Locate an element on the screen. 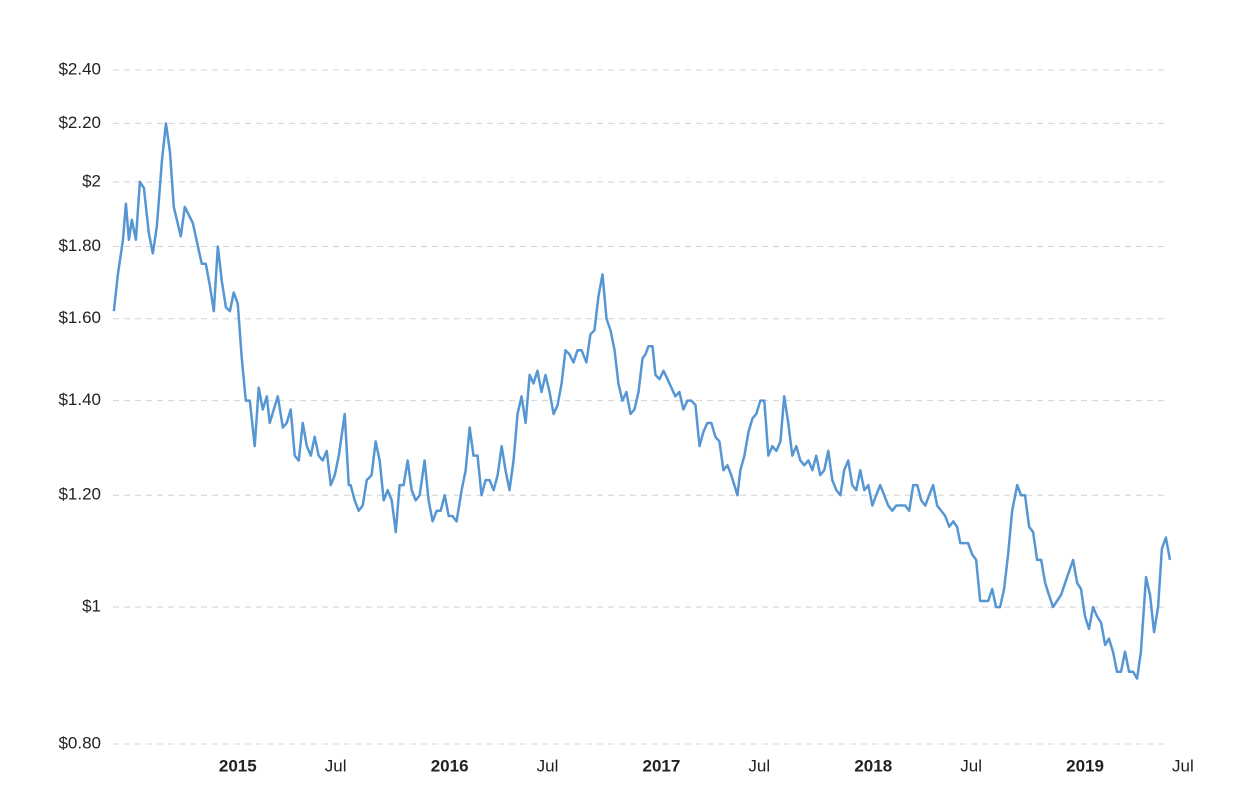 The image size is (1240, 787). y-tick-label: $1.60 is located at coordinates (79, 317).